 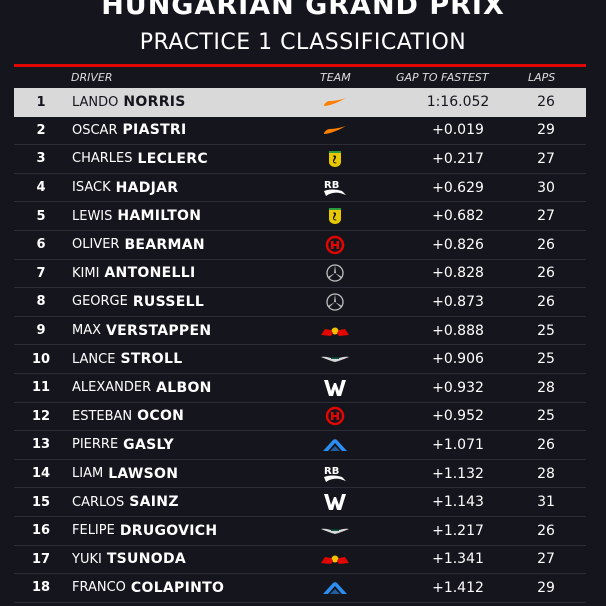 What do you see at coordinates (458, 416) in the screenshot?
I see `gap-to-fastest: +0.952` at bounding box center [458, 416].